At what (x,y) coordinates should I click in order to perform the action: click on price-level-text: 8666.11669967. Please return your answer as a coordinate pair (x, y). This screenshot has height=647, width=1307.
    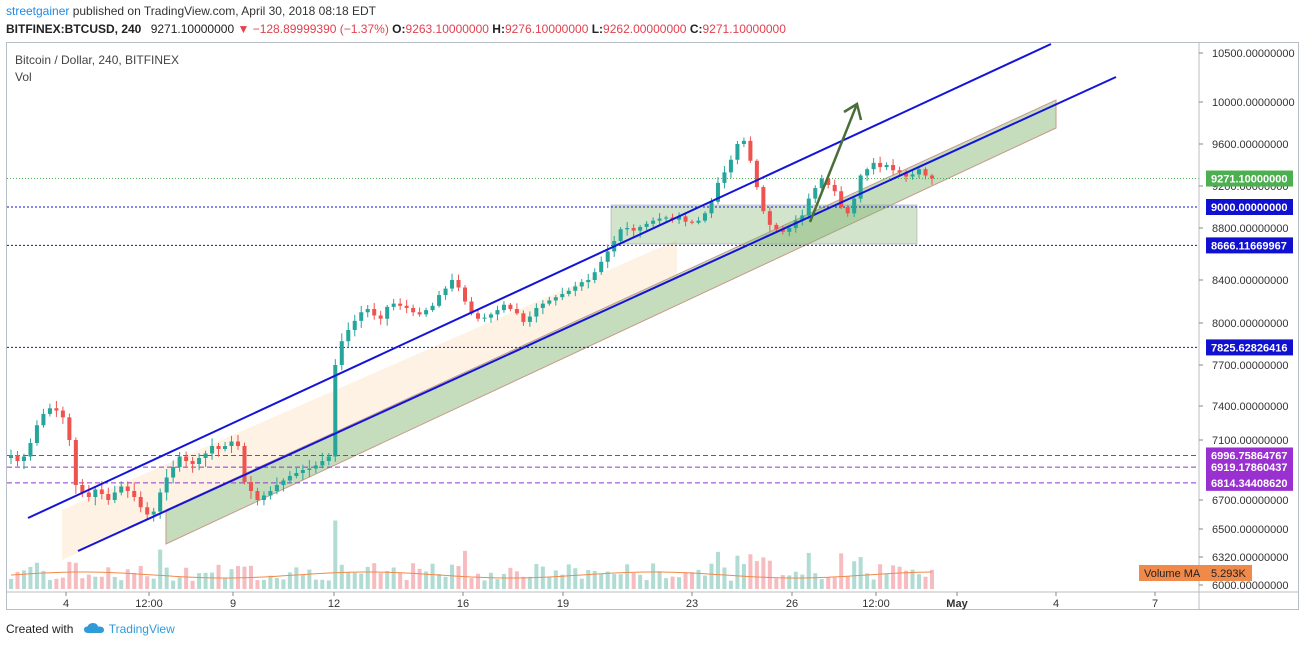
    Looking at the image, I should click on (1249, 246).